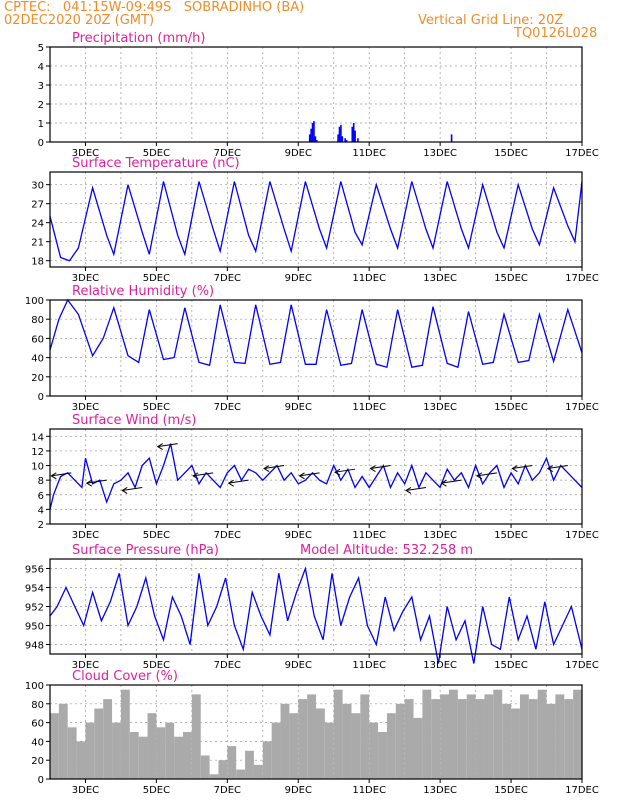 The height and width of the screenshot is (800, 618). What do you see at coordinates (556, 33) in the screenshot?
I see `model-code-label: TQ0126L028` at bounding box center [556, 33].